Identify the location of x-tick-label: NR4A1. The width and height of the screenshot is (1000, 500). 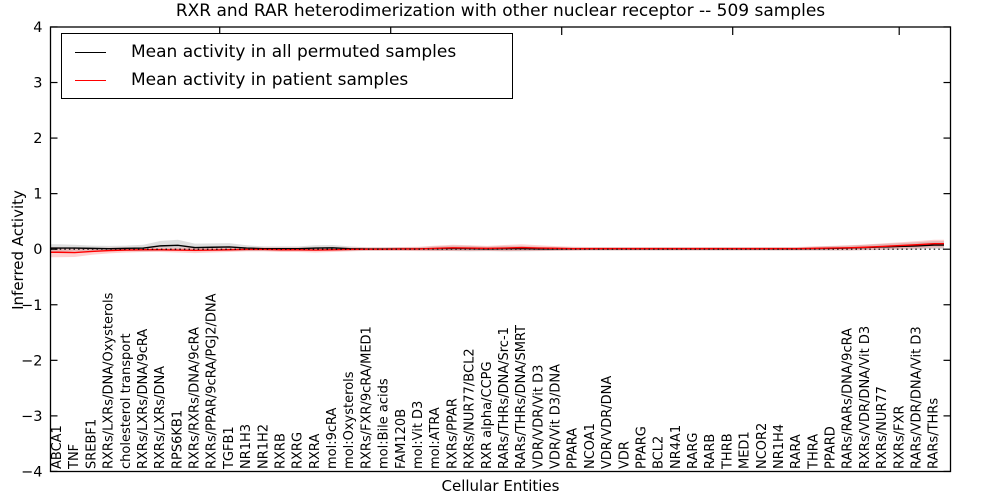
(676, 447).